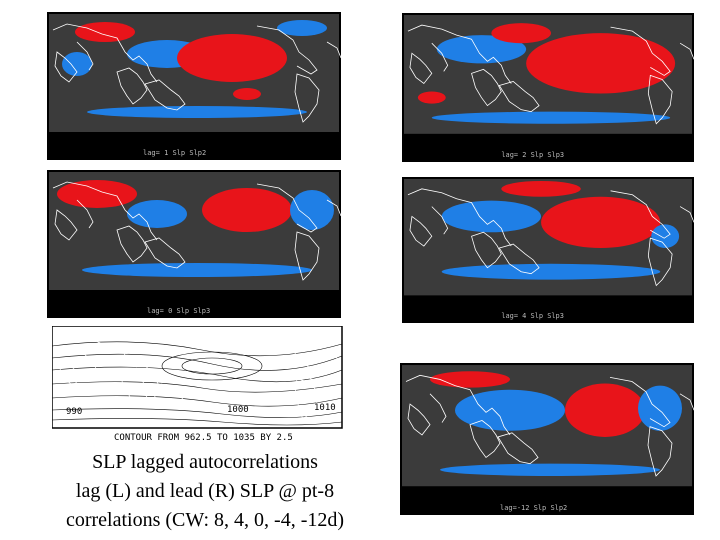 This screenshot has height=540, width=720. Describe the element at coordinates (74, 412) in the screenshot. I see `contour-label: 990` at that location.